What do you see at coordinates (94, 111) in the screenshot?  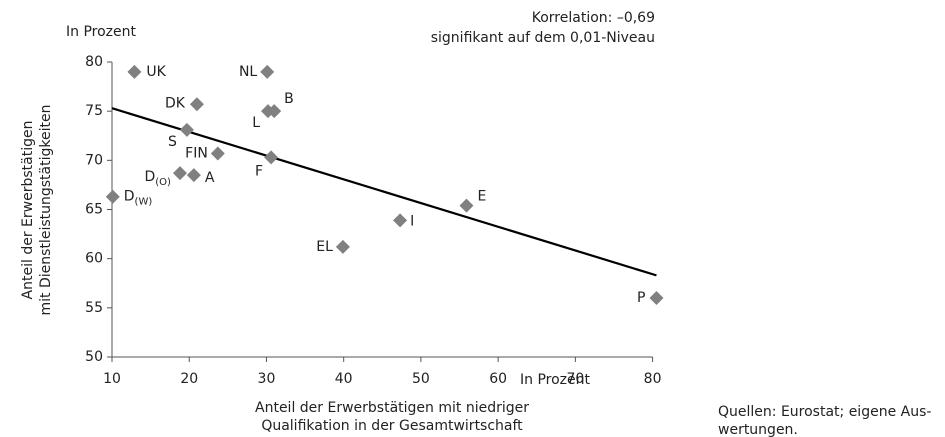 I see `y-tick-label: 75` at bounding box center [94, 111].